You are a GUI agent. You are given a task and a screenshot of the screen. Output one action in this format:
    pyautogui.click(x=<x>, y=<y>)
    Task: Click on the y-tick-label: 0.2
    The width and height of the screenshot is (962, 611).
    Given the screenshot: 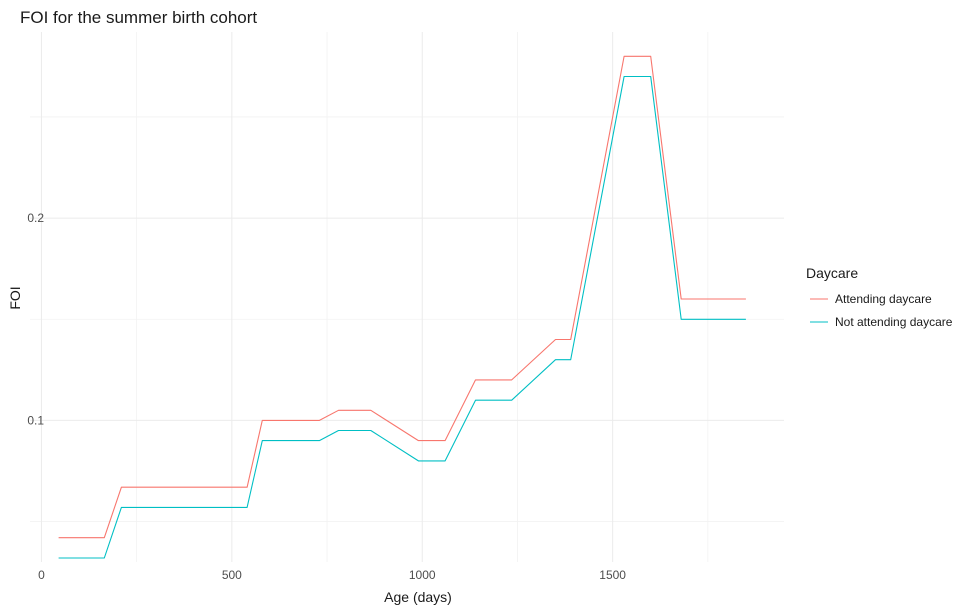 What is the action you would take?
    pyautogui.click(x=35, y=218)
    